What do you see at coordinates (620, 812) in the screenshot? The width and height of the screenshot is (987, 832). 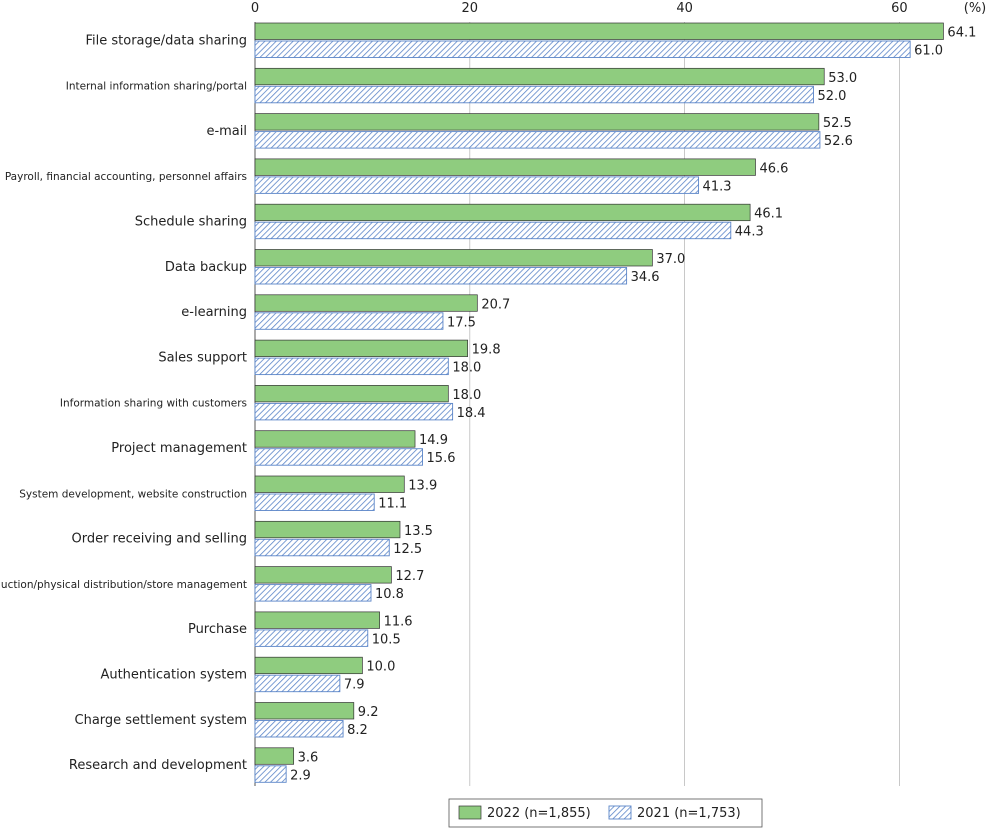 I see `legend-swatch-2021` at bounding box center [620, 812].